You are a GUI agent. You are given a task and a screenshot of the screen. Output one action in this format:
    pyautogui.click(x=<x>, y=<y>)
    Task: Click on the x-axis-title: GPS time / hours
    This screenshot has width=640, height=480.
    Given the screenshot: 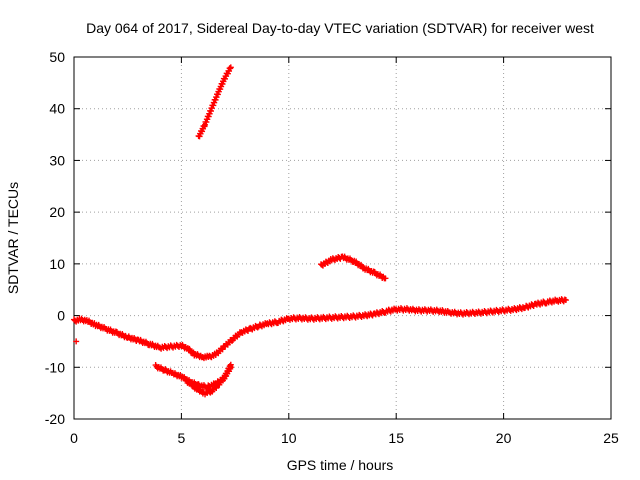 What is the action you would take?
    pyautogui.click(x=340, y=465)
    